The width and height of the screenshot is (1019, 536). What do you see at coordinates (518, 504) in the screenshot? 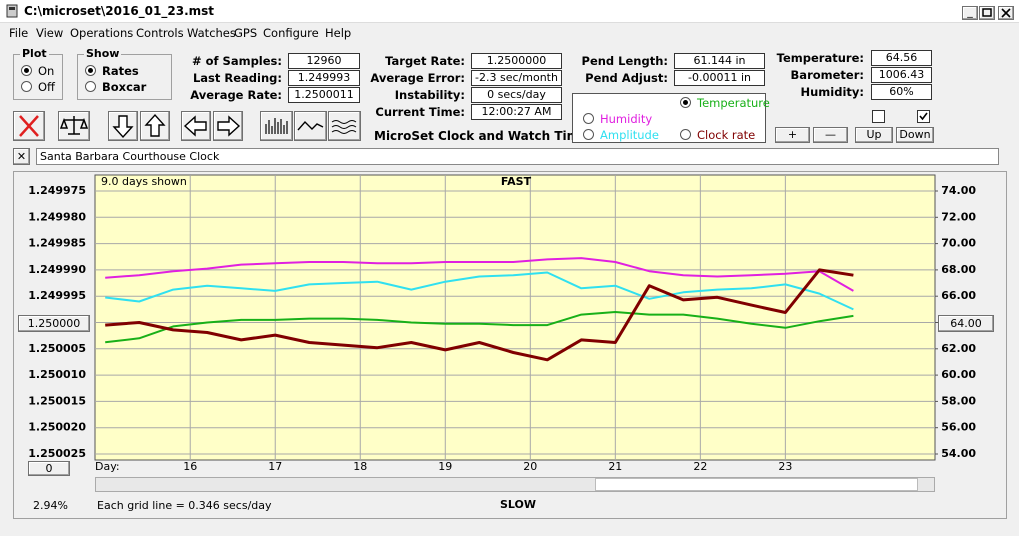
I see `slow-label: SLOW` at bounding box center [518, 504].